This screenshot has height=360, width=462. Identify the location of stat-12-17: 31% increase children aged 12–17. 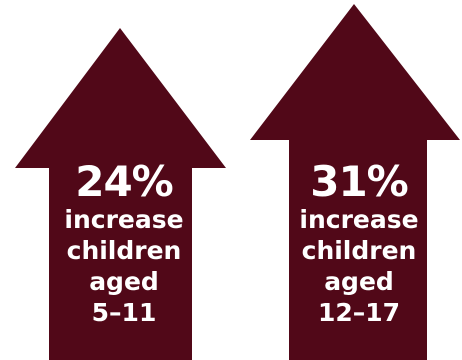
(359, 244).